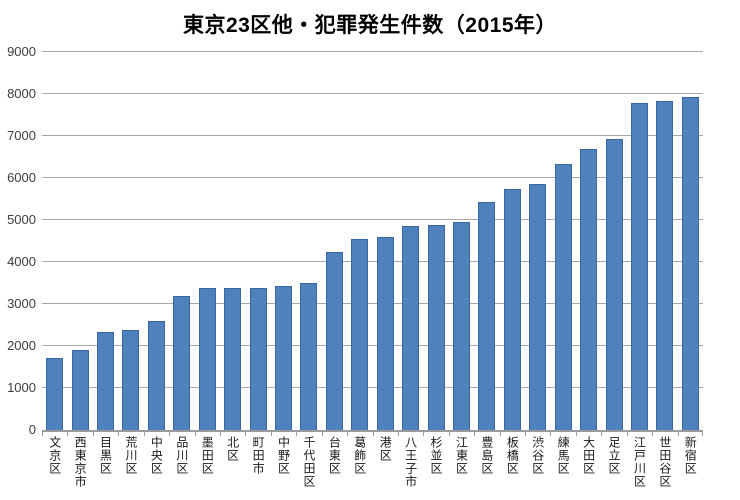 This screenshot has width=740, height=500. I want to click on x-axis-label-大田区: 大田区, so click(588, 455).